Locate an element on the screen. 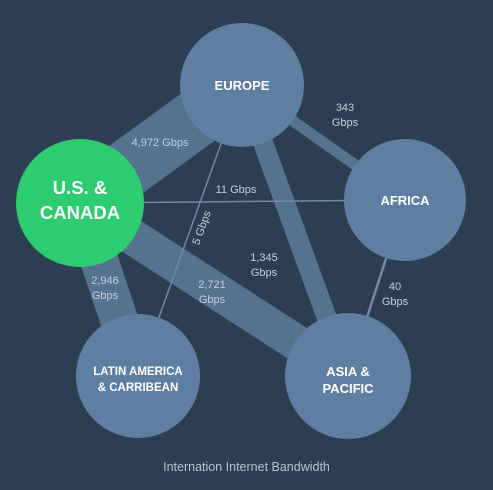 The width and height of the screenshot is (493, 490). link-label-us-asia-2: Gbps is located at coordinates (212, 300).